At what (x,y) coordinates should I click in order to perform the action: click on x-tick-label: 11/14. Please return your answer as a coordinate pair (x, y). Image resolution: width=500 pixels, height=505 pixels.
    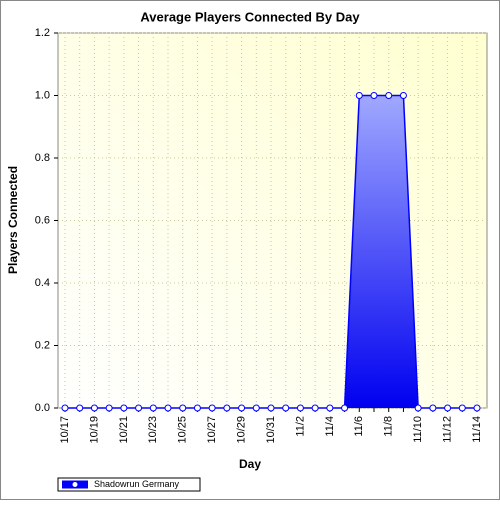
    Looking at the image, I should click on (477, 429).